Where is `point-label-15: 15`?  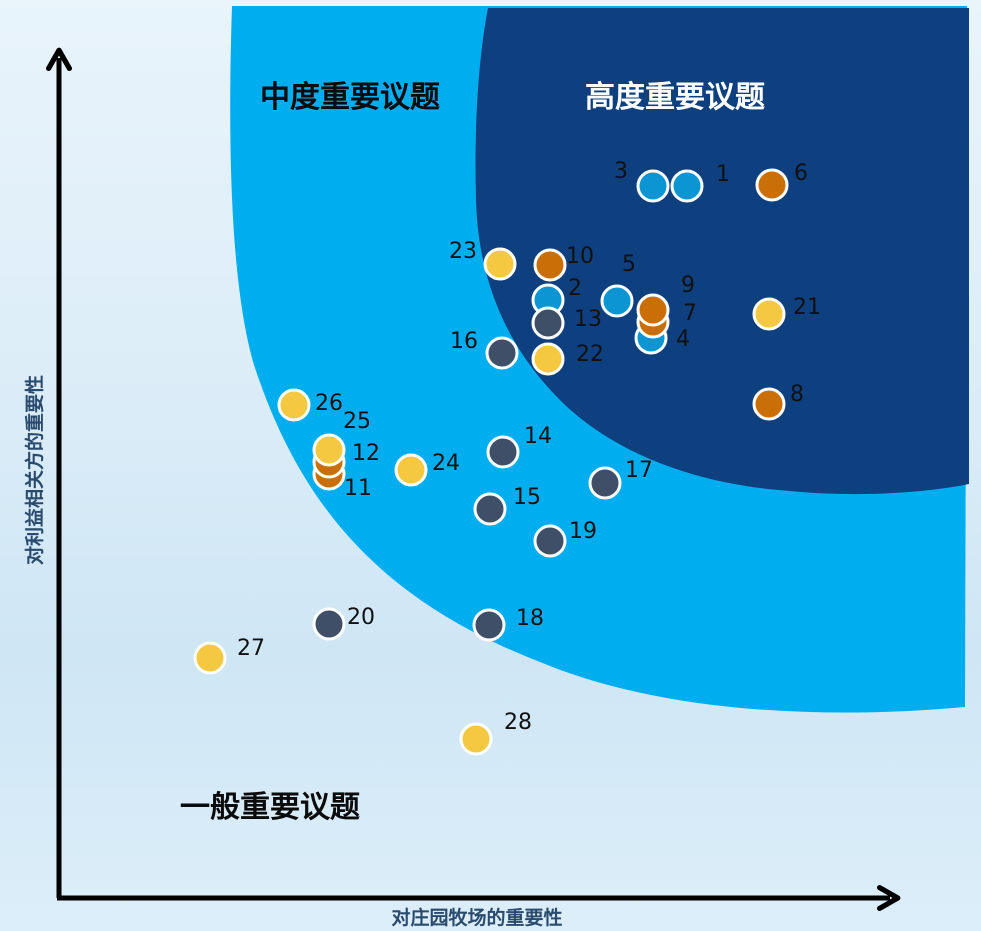 point-label-15: 15 is located at coordinates (527, 497).